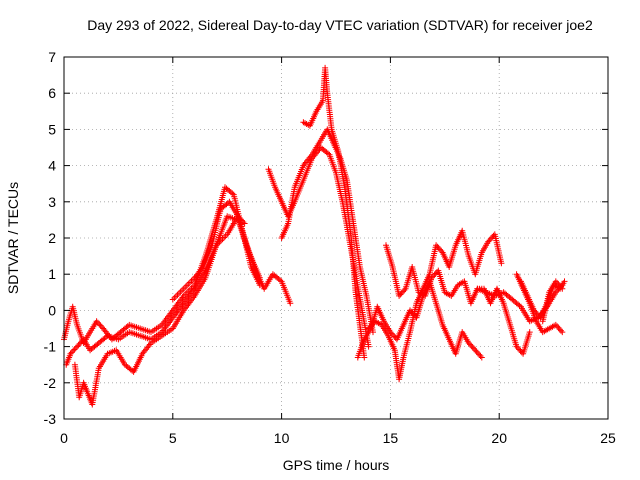 The width and height of the screenshot is (640, 480). I want to click on y-tick-label: -2, so click(50, 383).